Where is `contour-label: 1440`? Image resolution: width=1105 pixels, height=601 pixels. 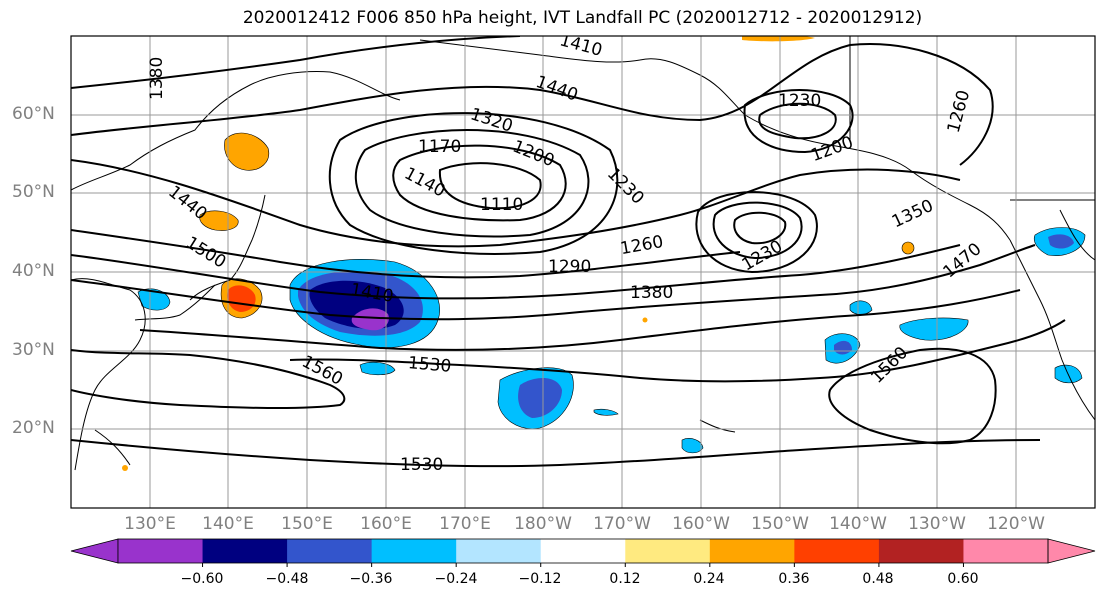 contour-label: 1440 is located at coordinates (556, 89).